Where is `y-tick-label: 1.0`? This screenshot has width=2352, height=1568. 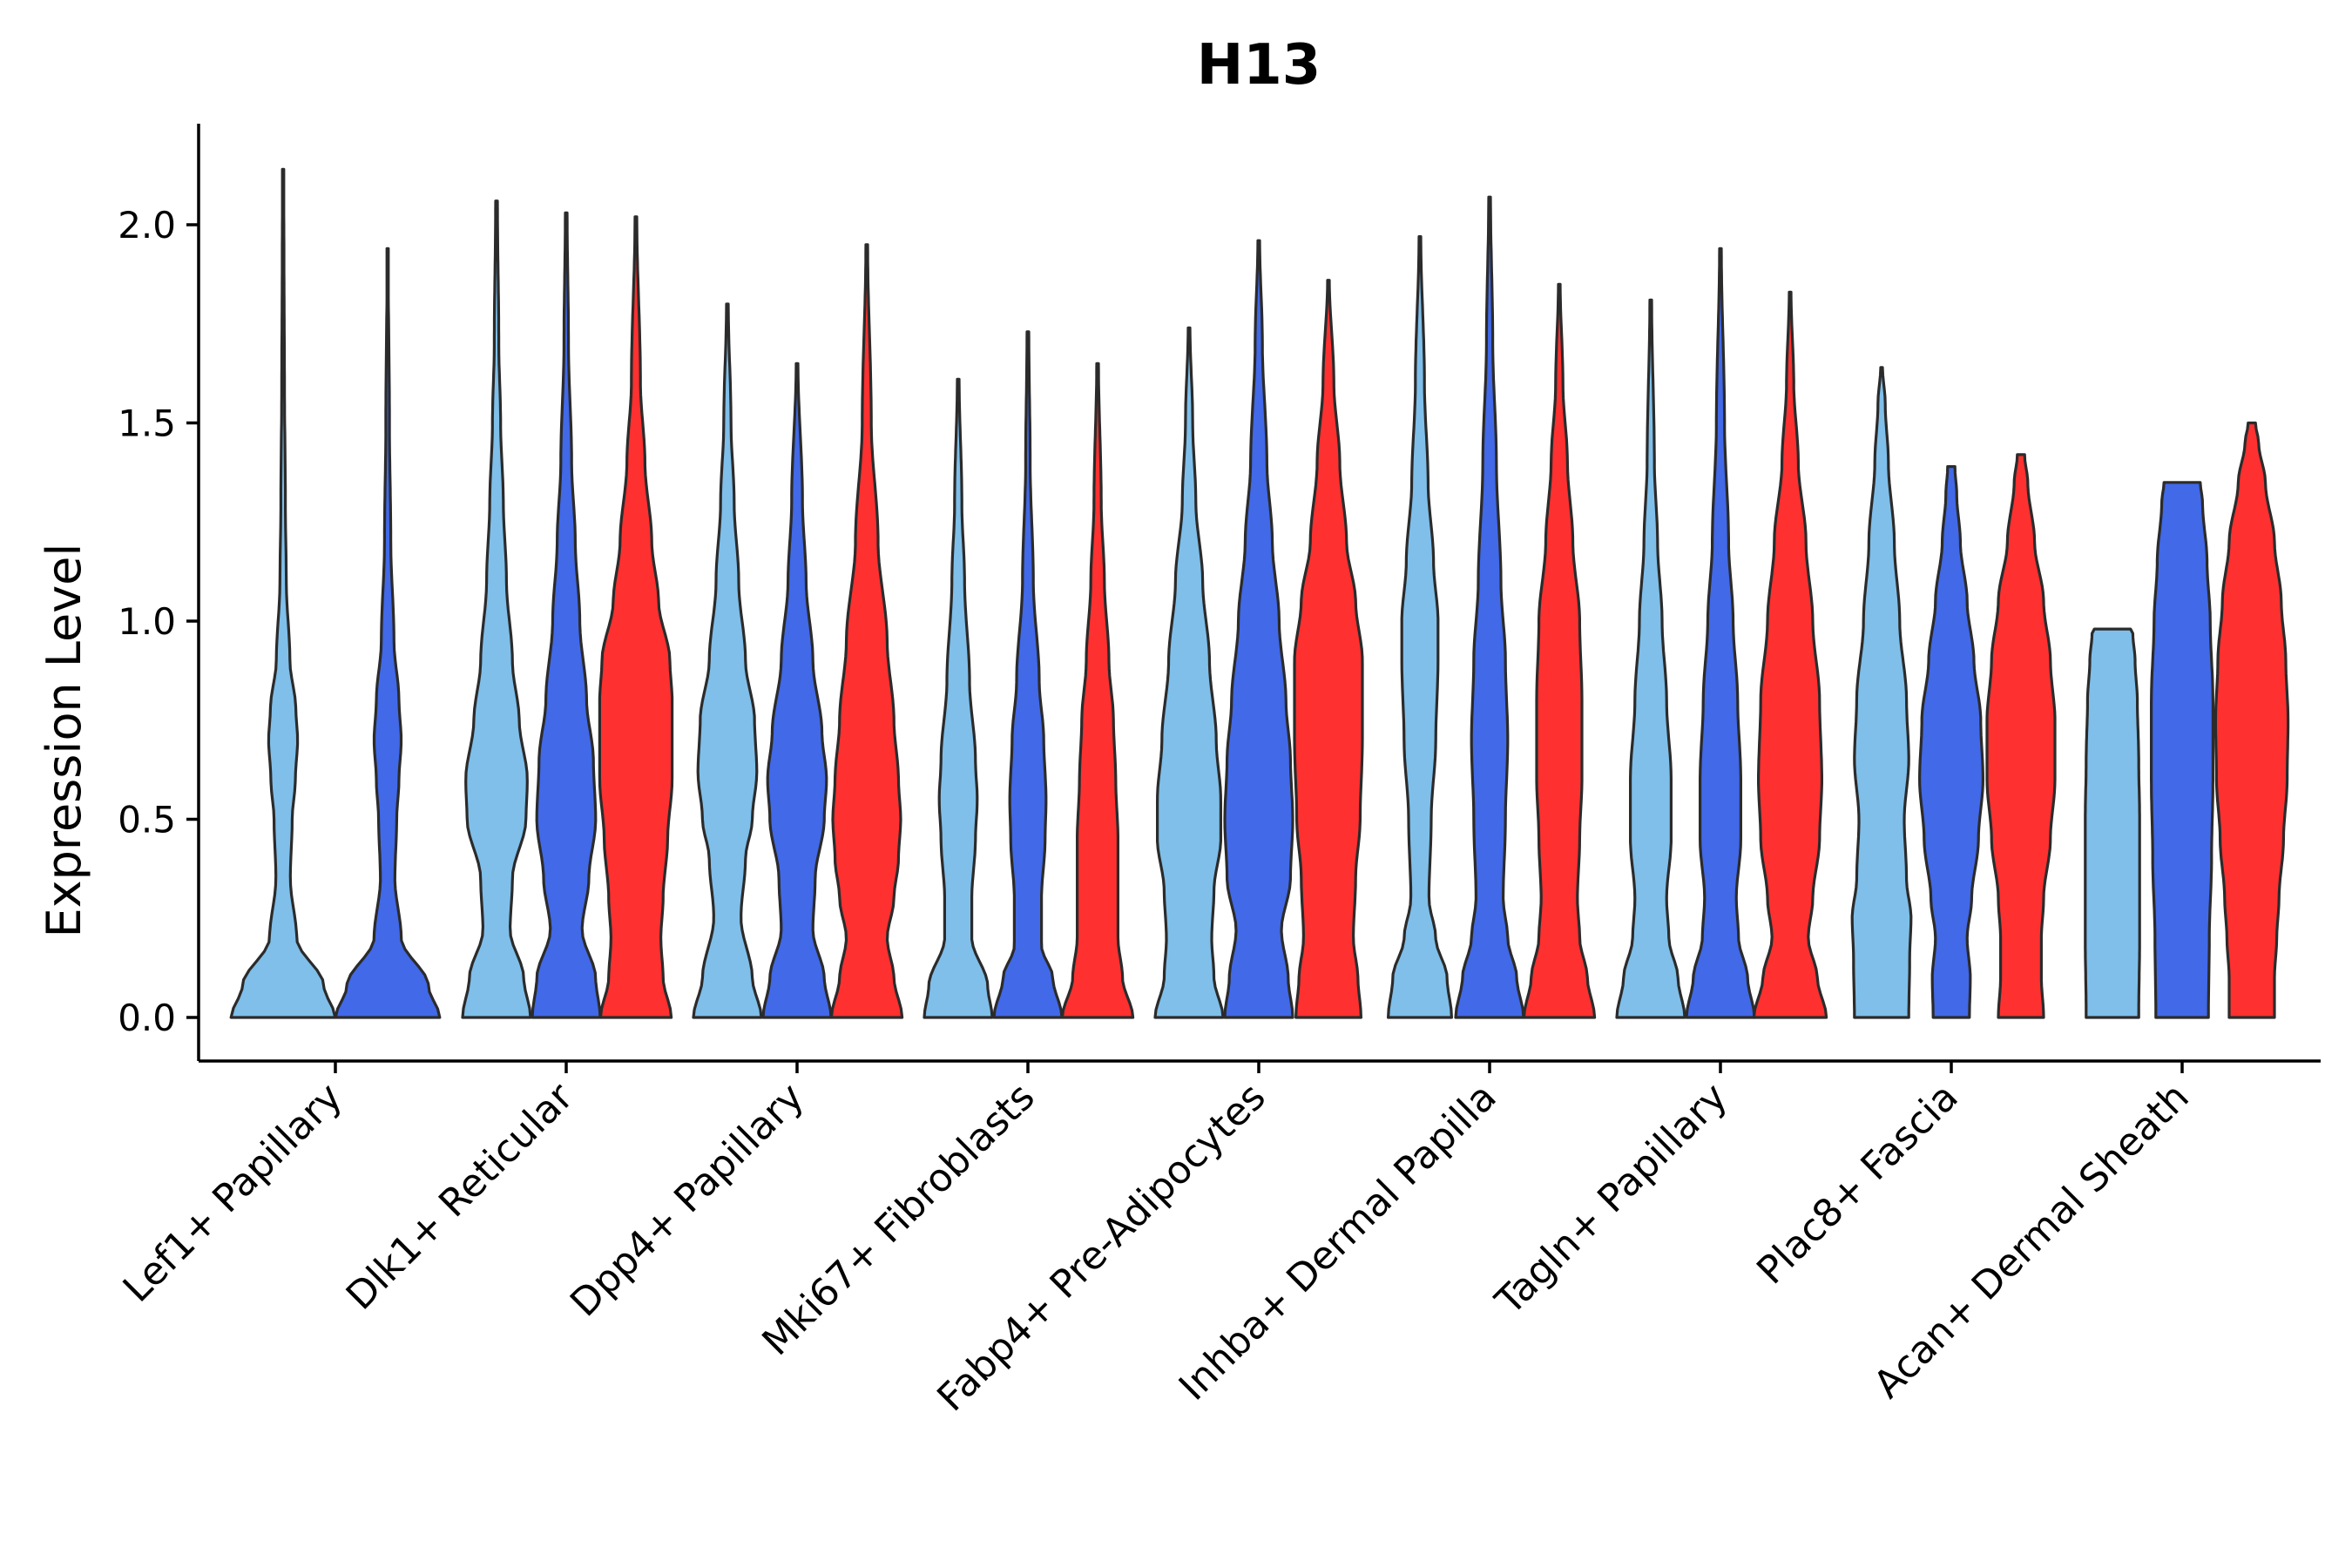 y-tick-label: 1.0 is located at coordinates (147, 621).